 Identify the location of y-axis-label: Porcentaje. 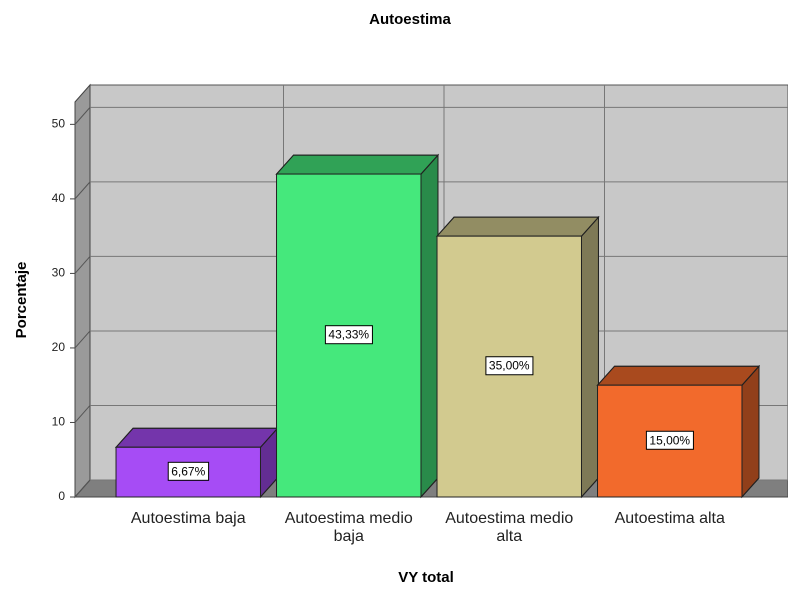
(21, 300).